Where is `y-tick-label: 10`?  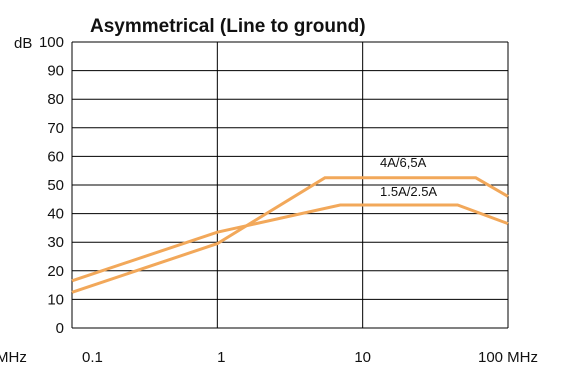 y-tick-label: 10 is located at coordinates (55, 299).